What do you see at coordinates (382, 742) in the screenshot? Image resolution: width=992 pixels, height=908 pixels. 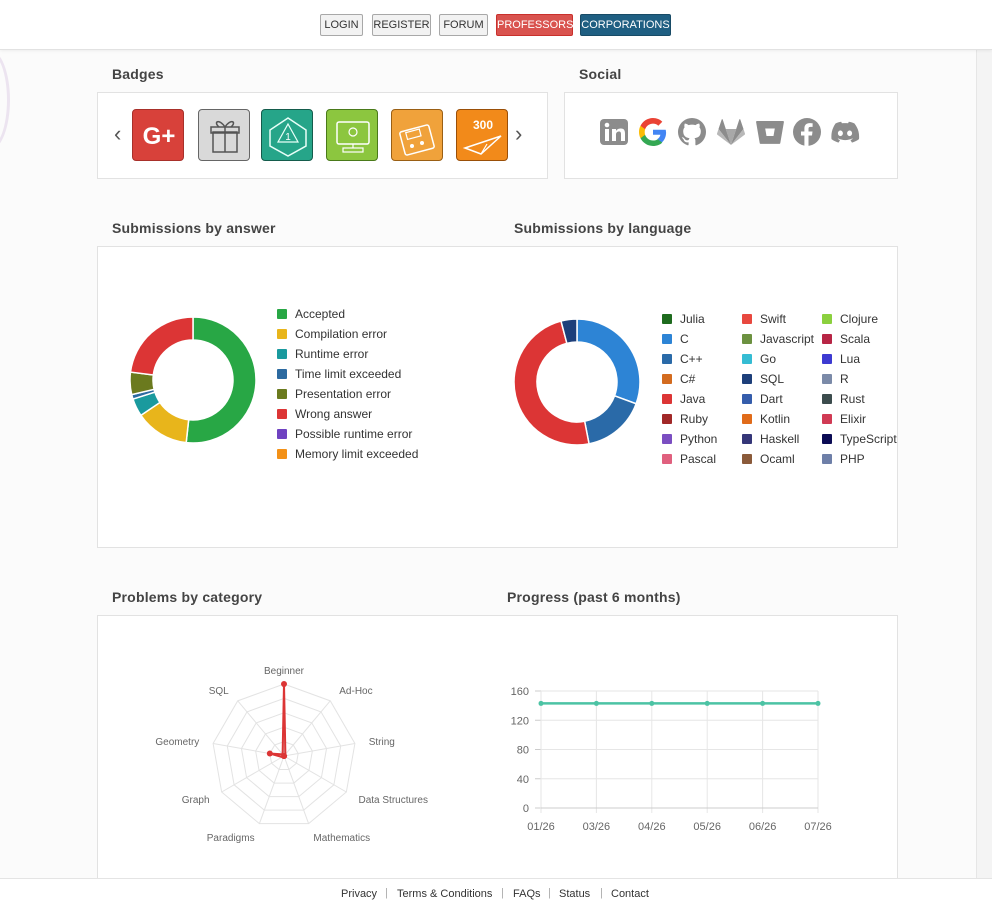 I see `radar-axis-label: String` at bounding box center [382, 742].